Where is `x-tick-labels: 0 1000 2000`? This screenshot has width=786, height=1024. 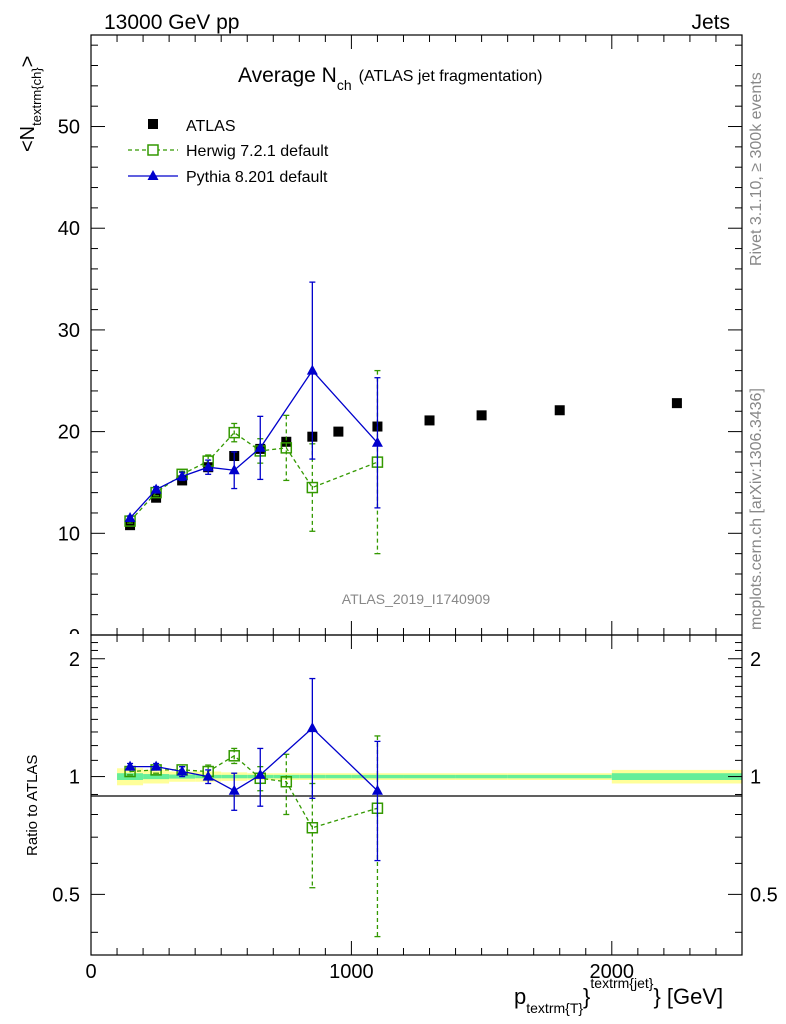
x-tick-labels: 0 1000 2000 is located at coordinates (359, 972).